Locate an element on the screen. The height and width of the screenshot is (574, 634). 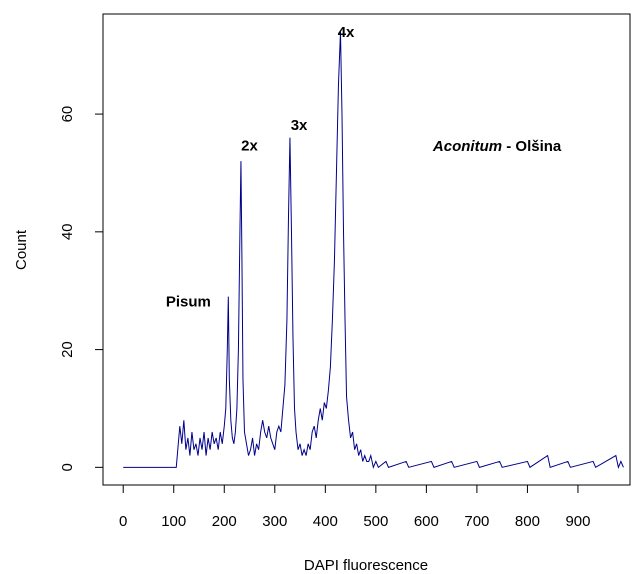
x-tick-label: 600 is located at coordinates (426, 521).